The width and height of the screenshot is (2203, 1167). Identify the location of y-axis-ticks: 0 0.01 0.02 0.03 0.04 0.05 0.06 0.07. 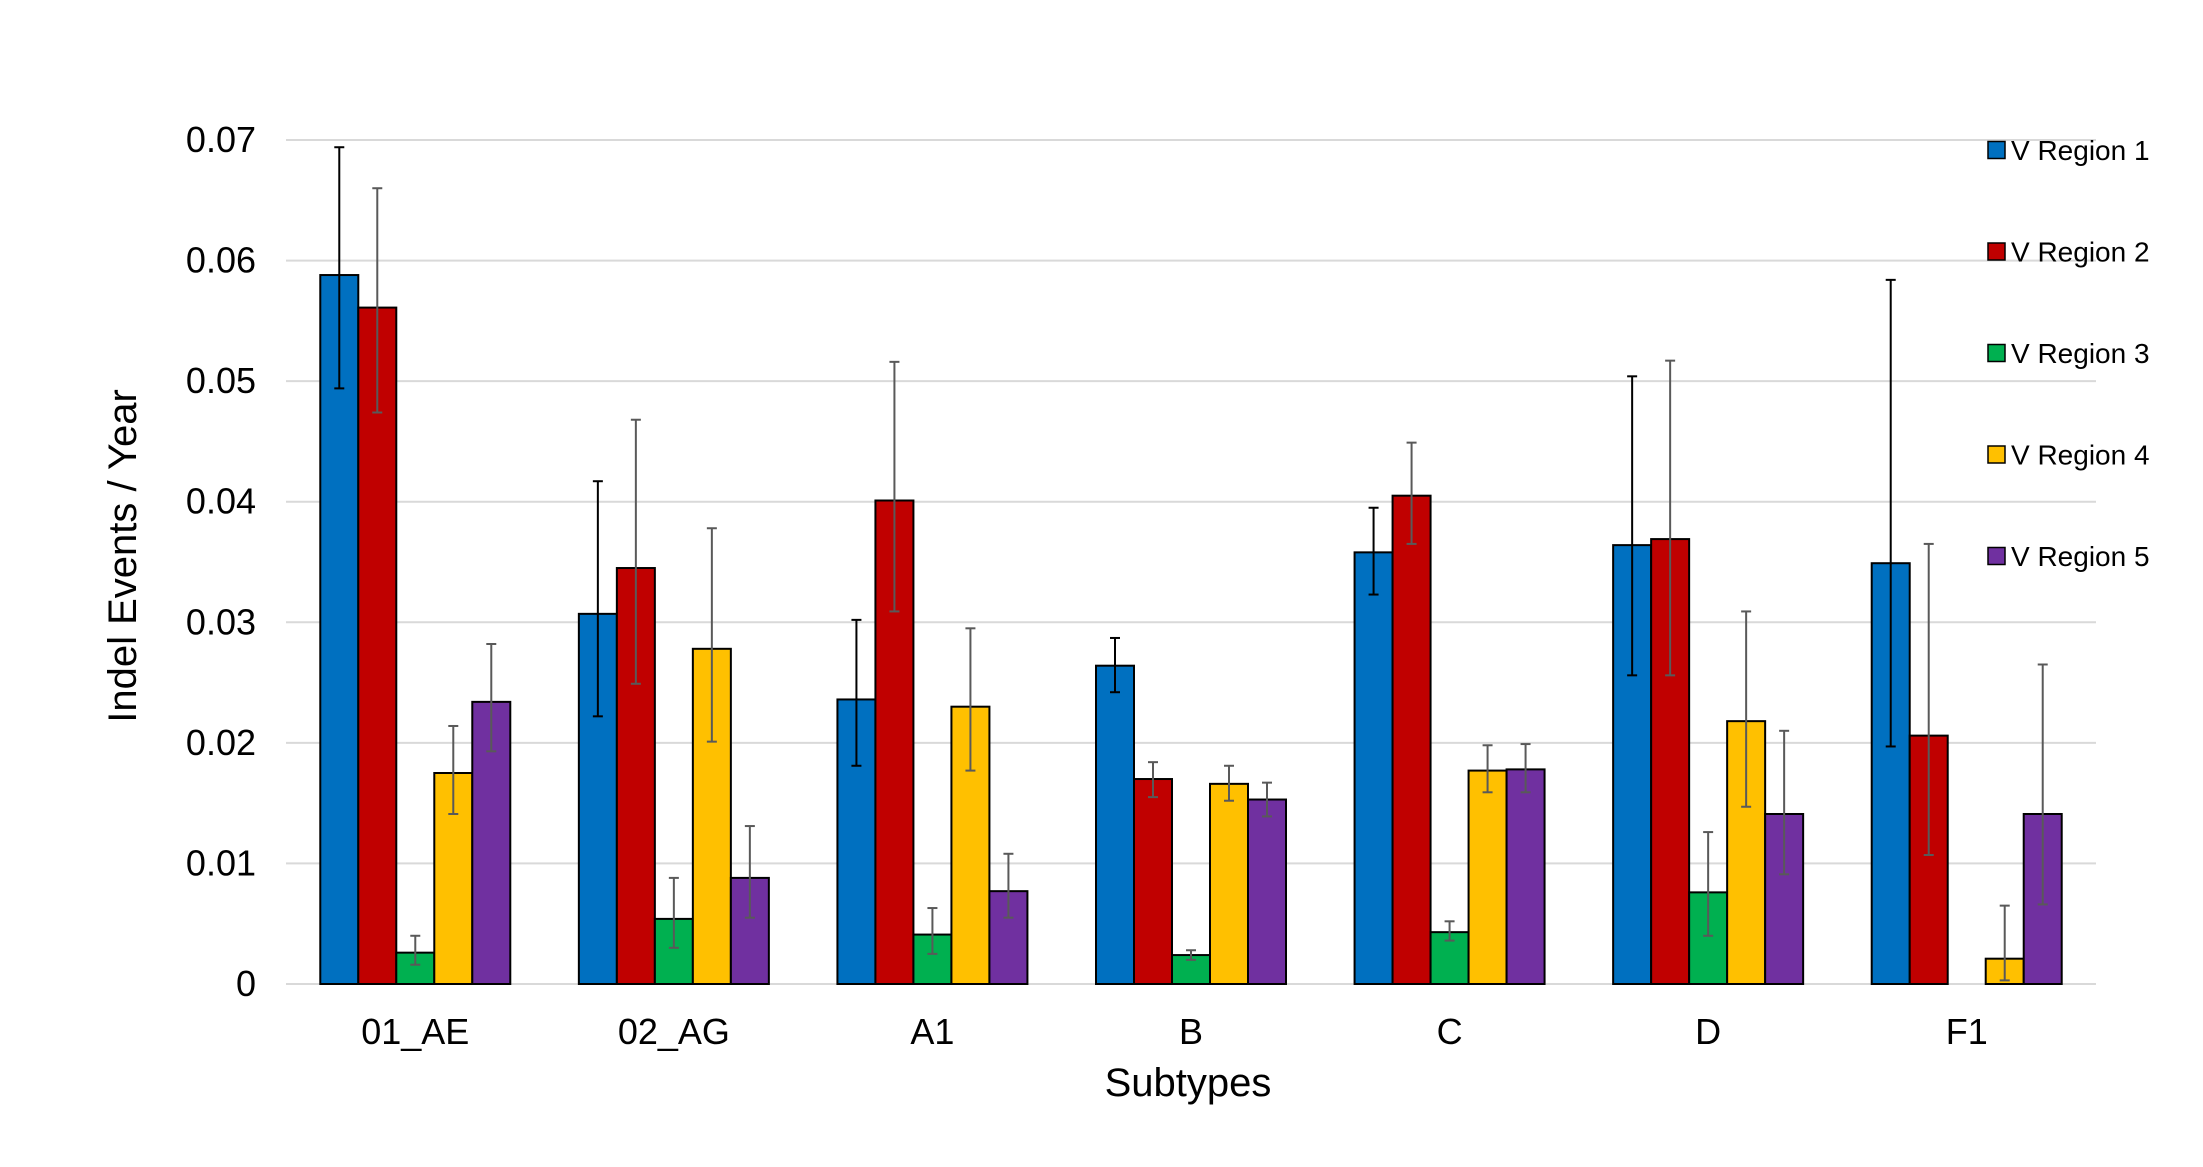
(221, 561).